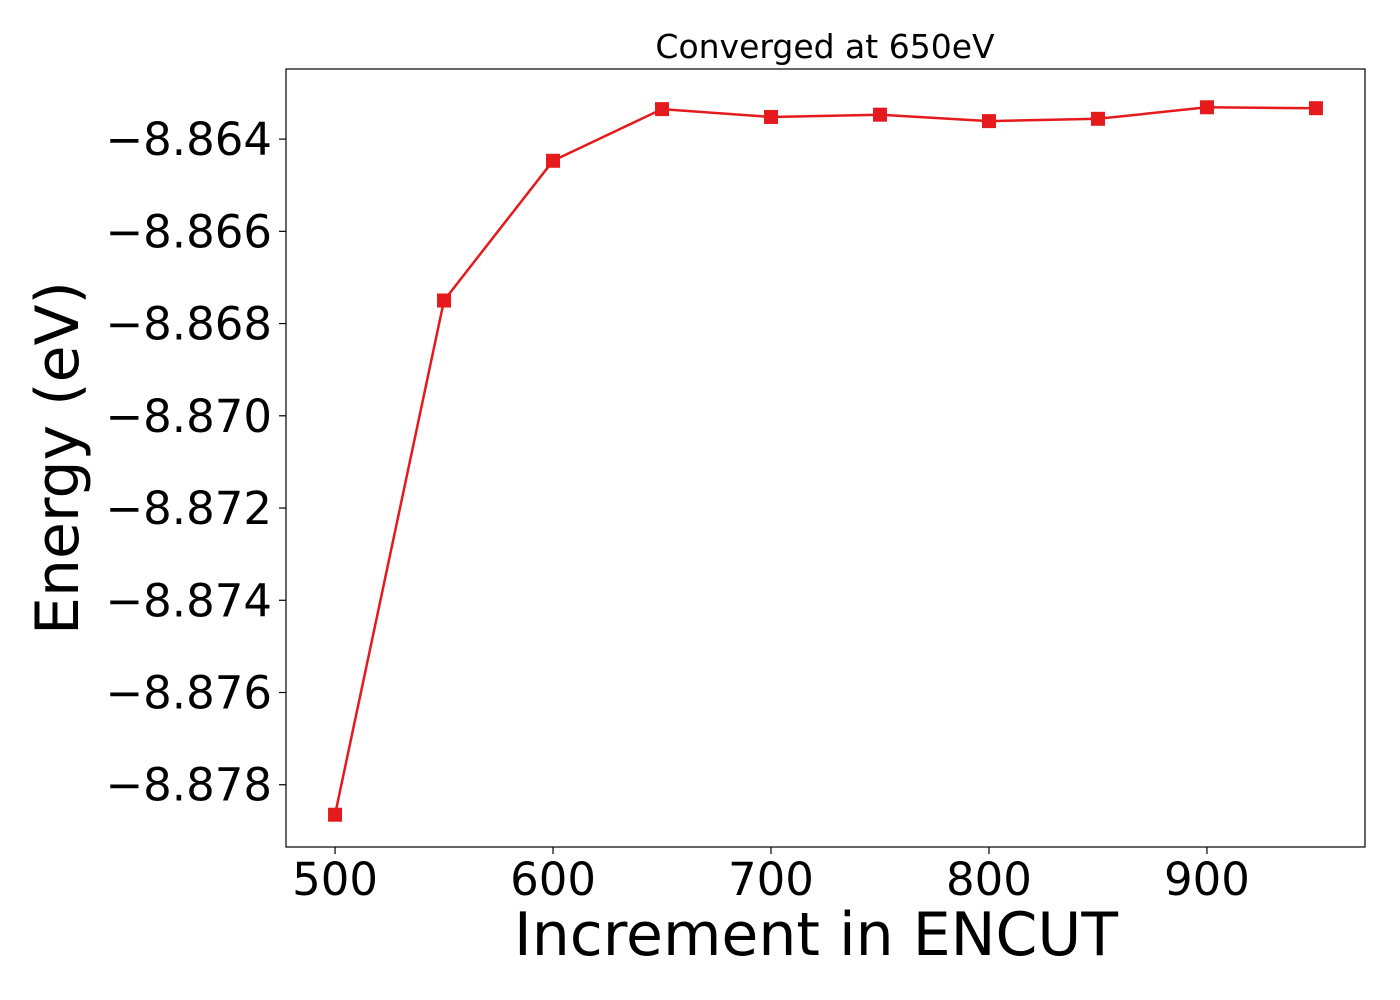 This screenshot has height=1000, width=1400. I want to click on y-tick-label: −8.878, so click(188, 785).